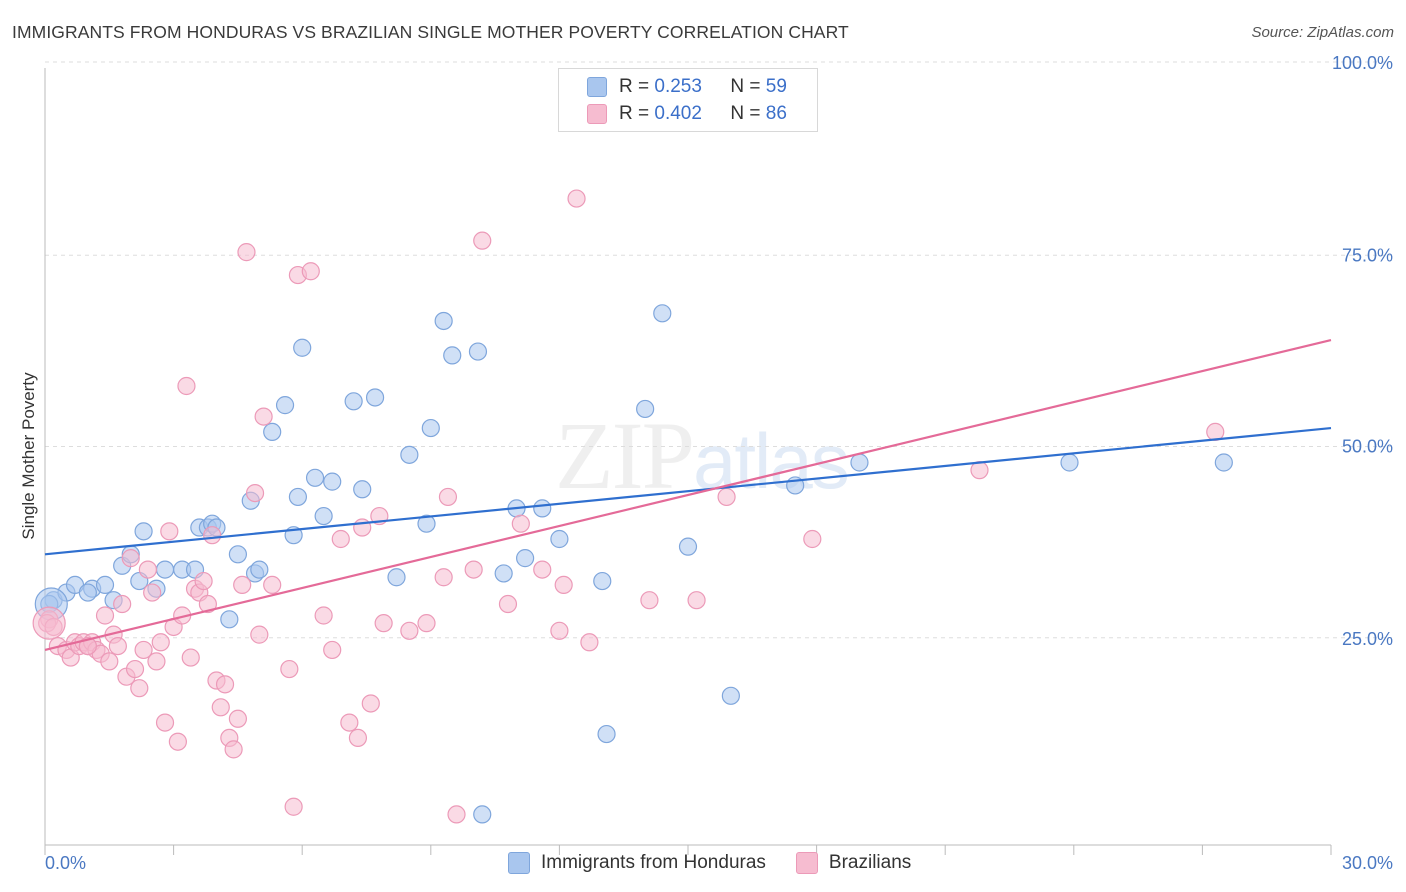  What do you see at coordinates (65, 863) in the screenshot?
I see `x-tick-label: 0.0%` at bounding box center [65, 863].